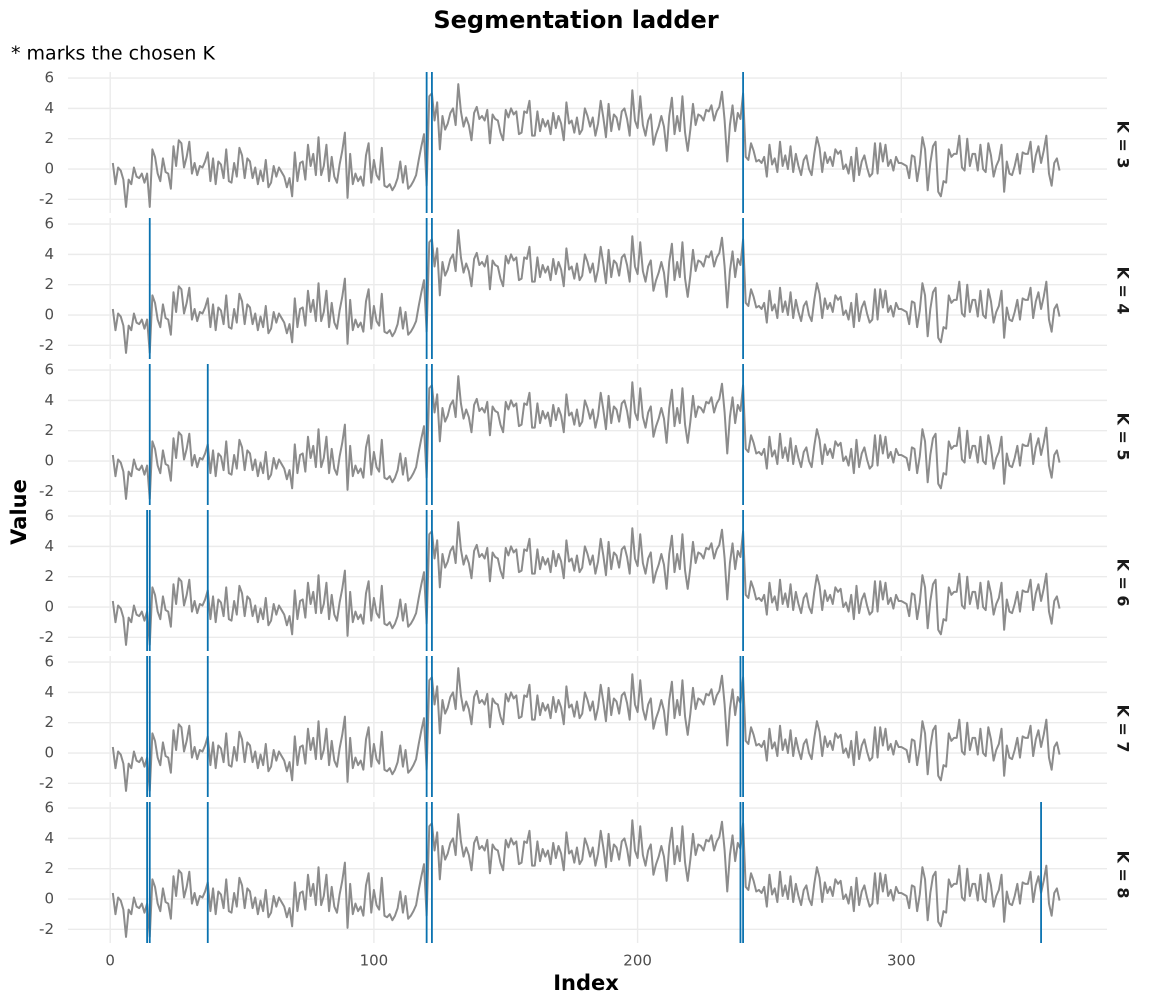  Describe the element at coordinates (1123, 144) in the screenshot. I see `facet-label: K = 3` at that location.